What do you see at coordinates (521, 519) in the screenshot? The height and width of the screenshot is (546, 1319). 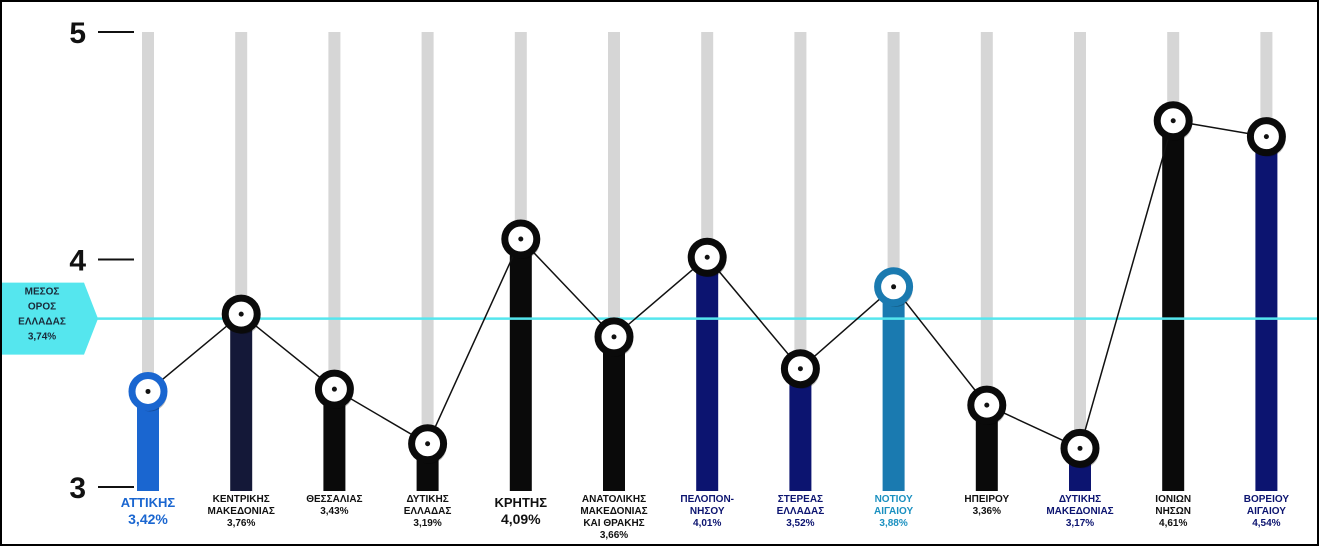 I see `category-value: 4,09%` at bounding box center [521, 519].